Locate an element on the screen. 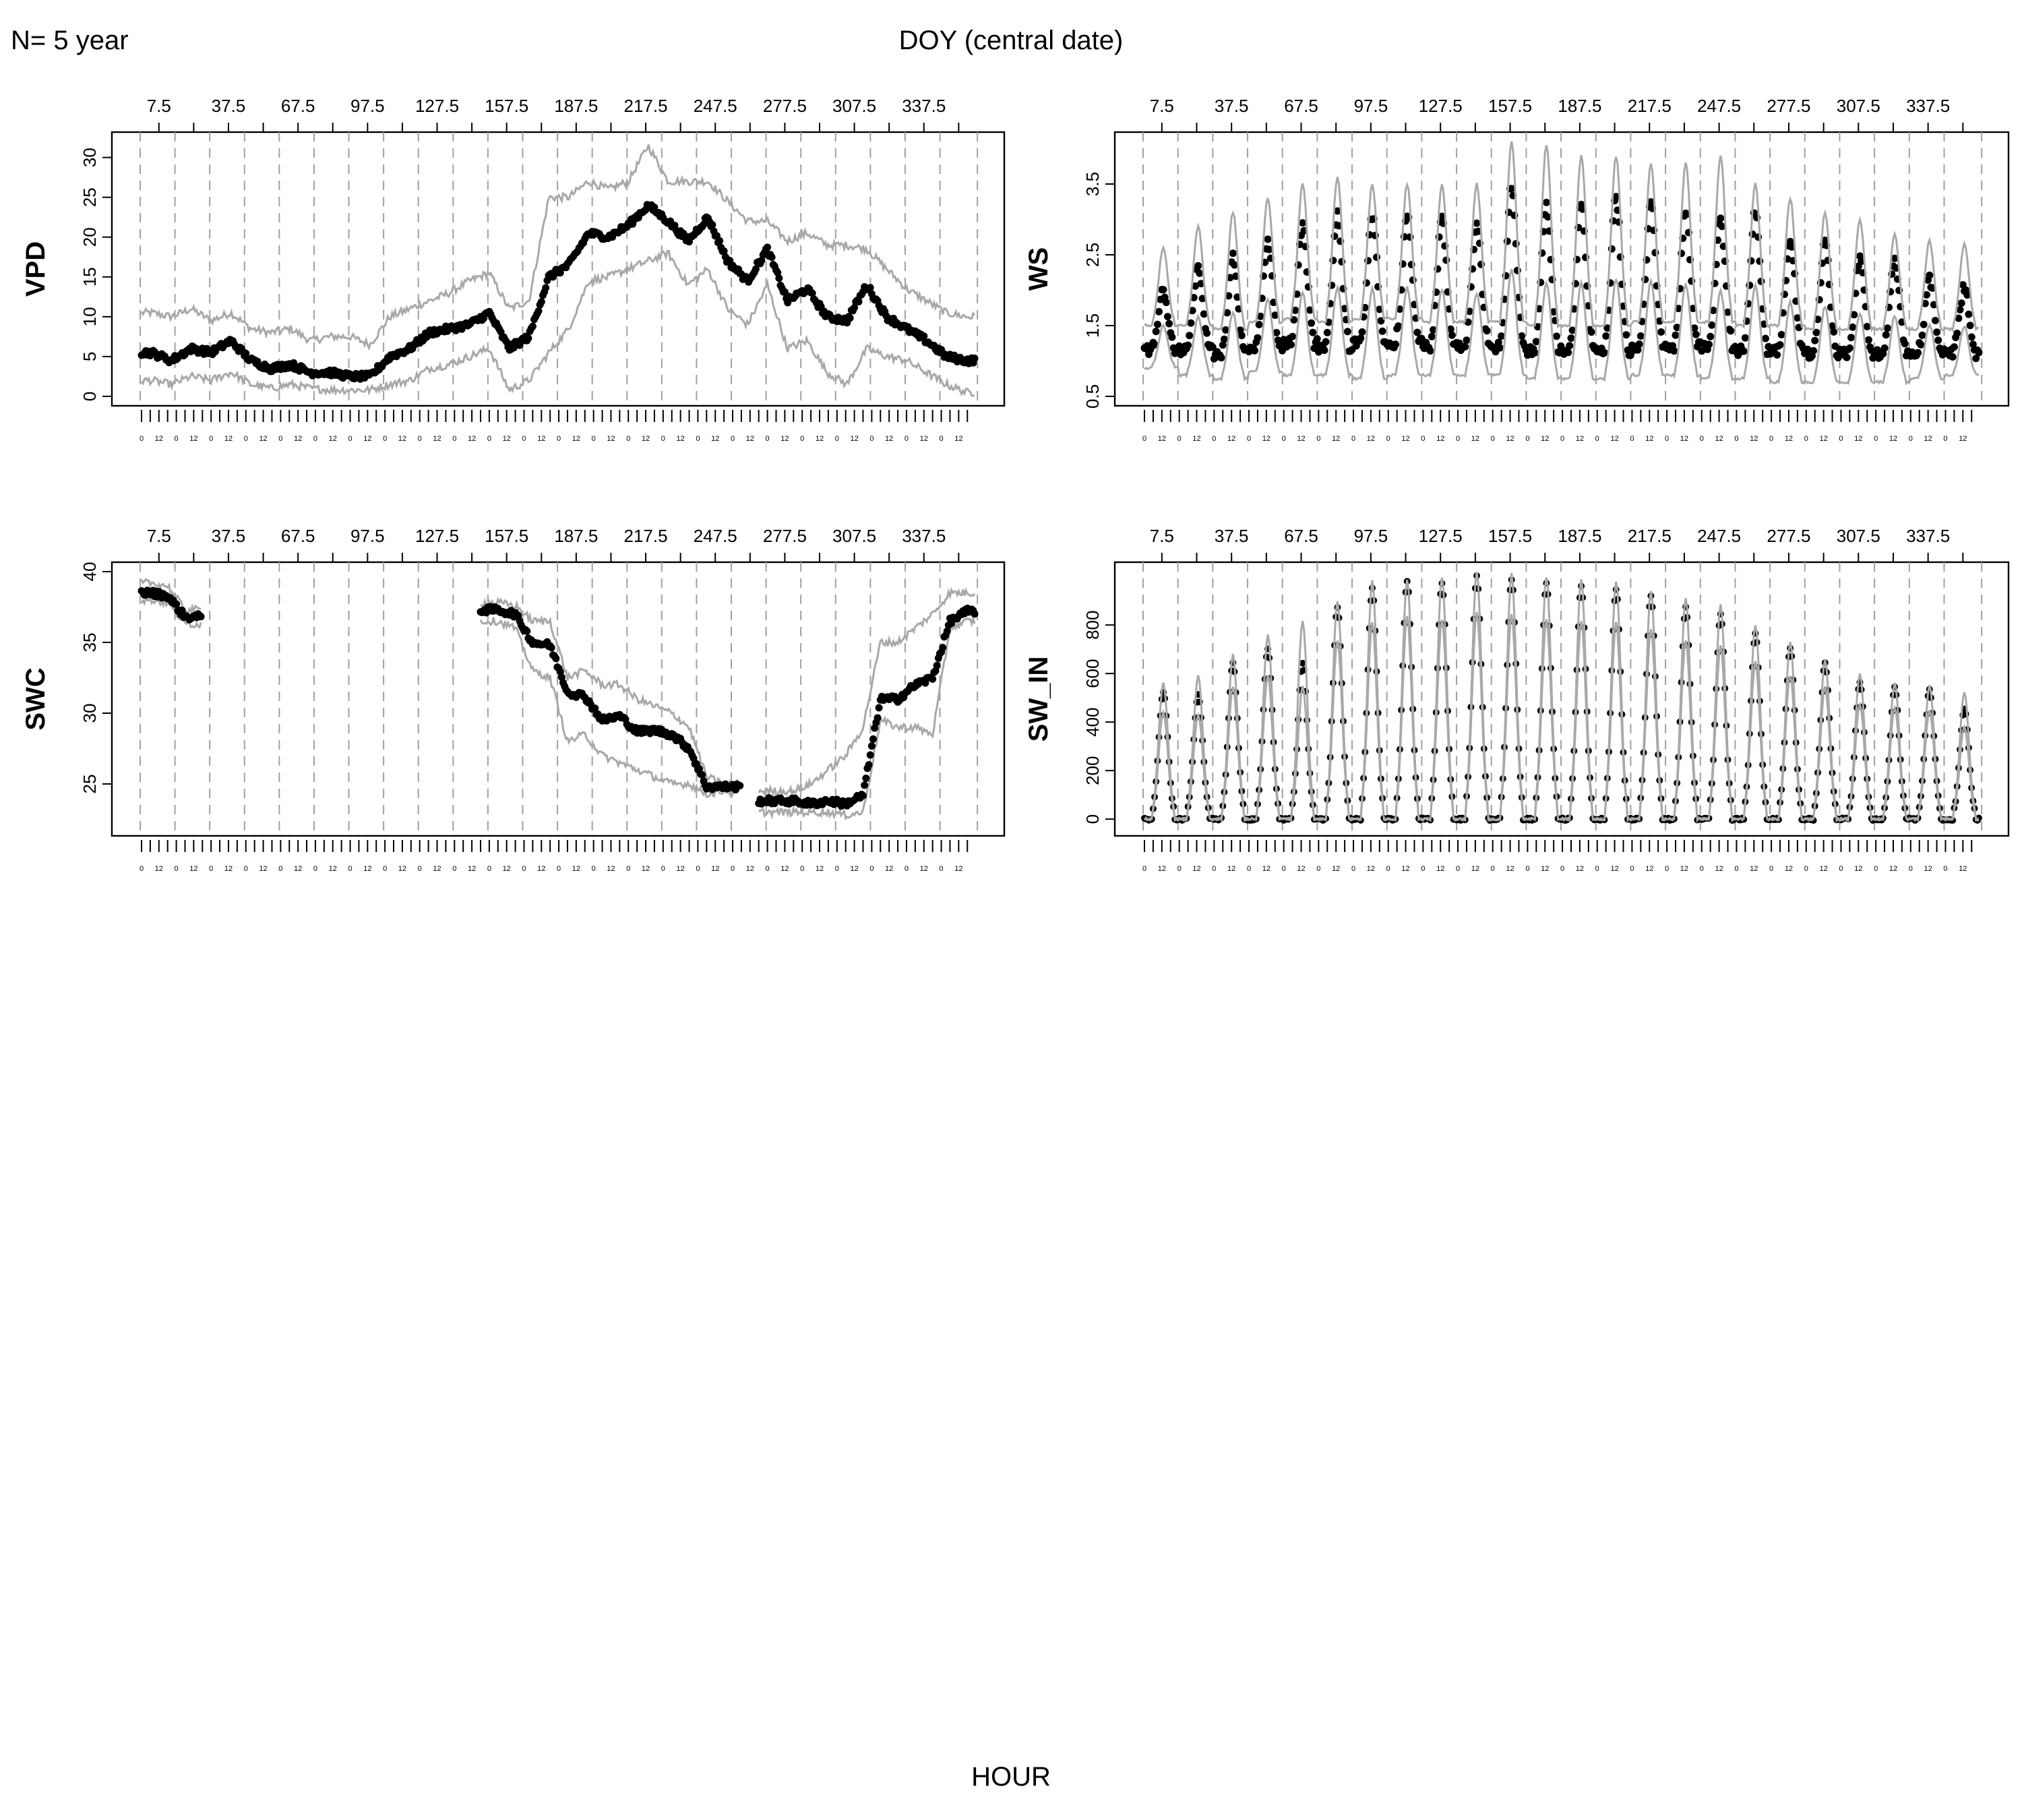 This screenshot has height=1820, width=2022. swc-band-line is located at coordinates (558, 688).